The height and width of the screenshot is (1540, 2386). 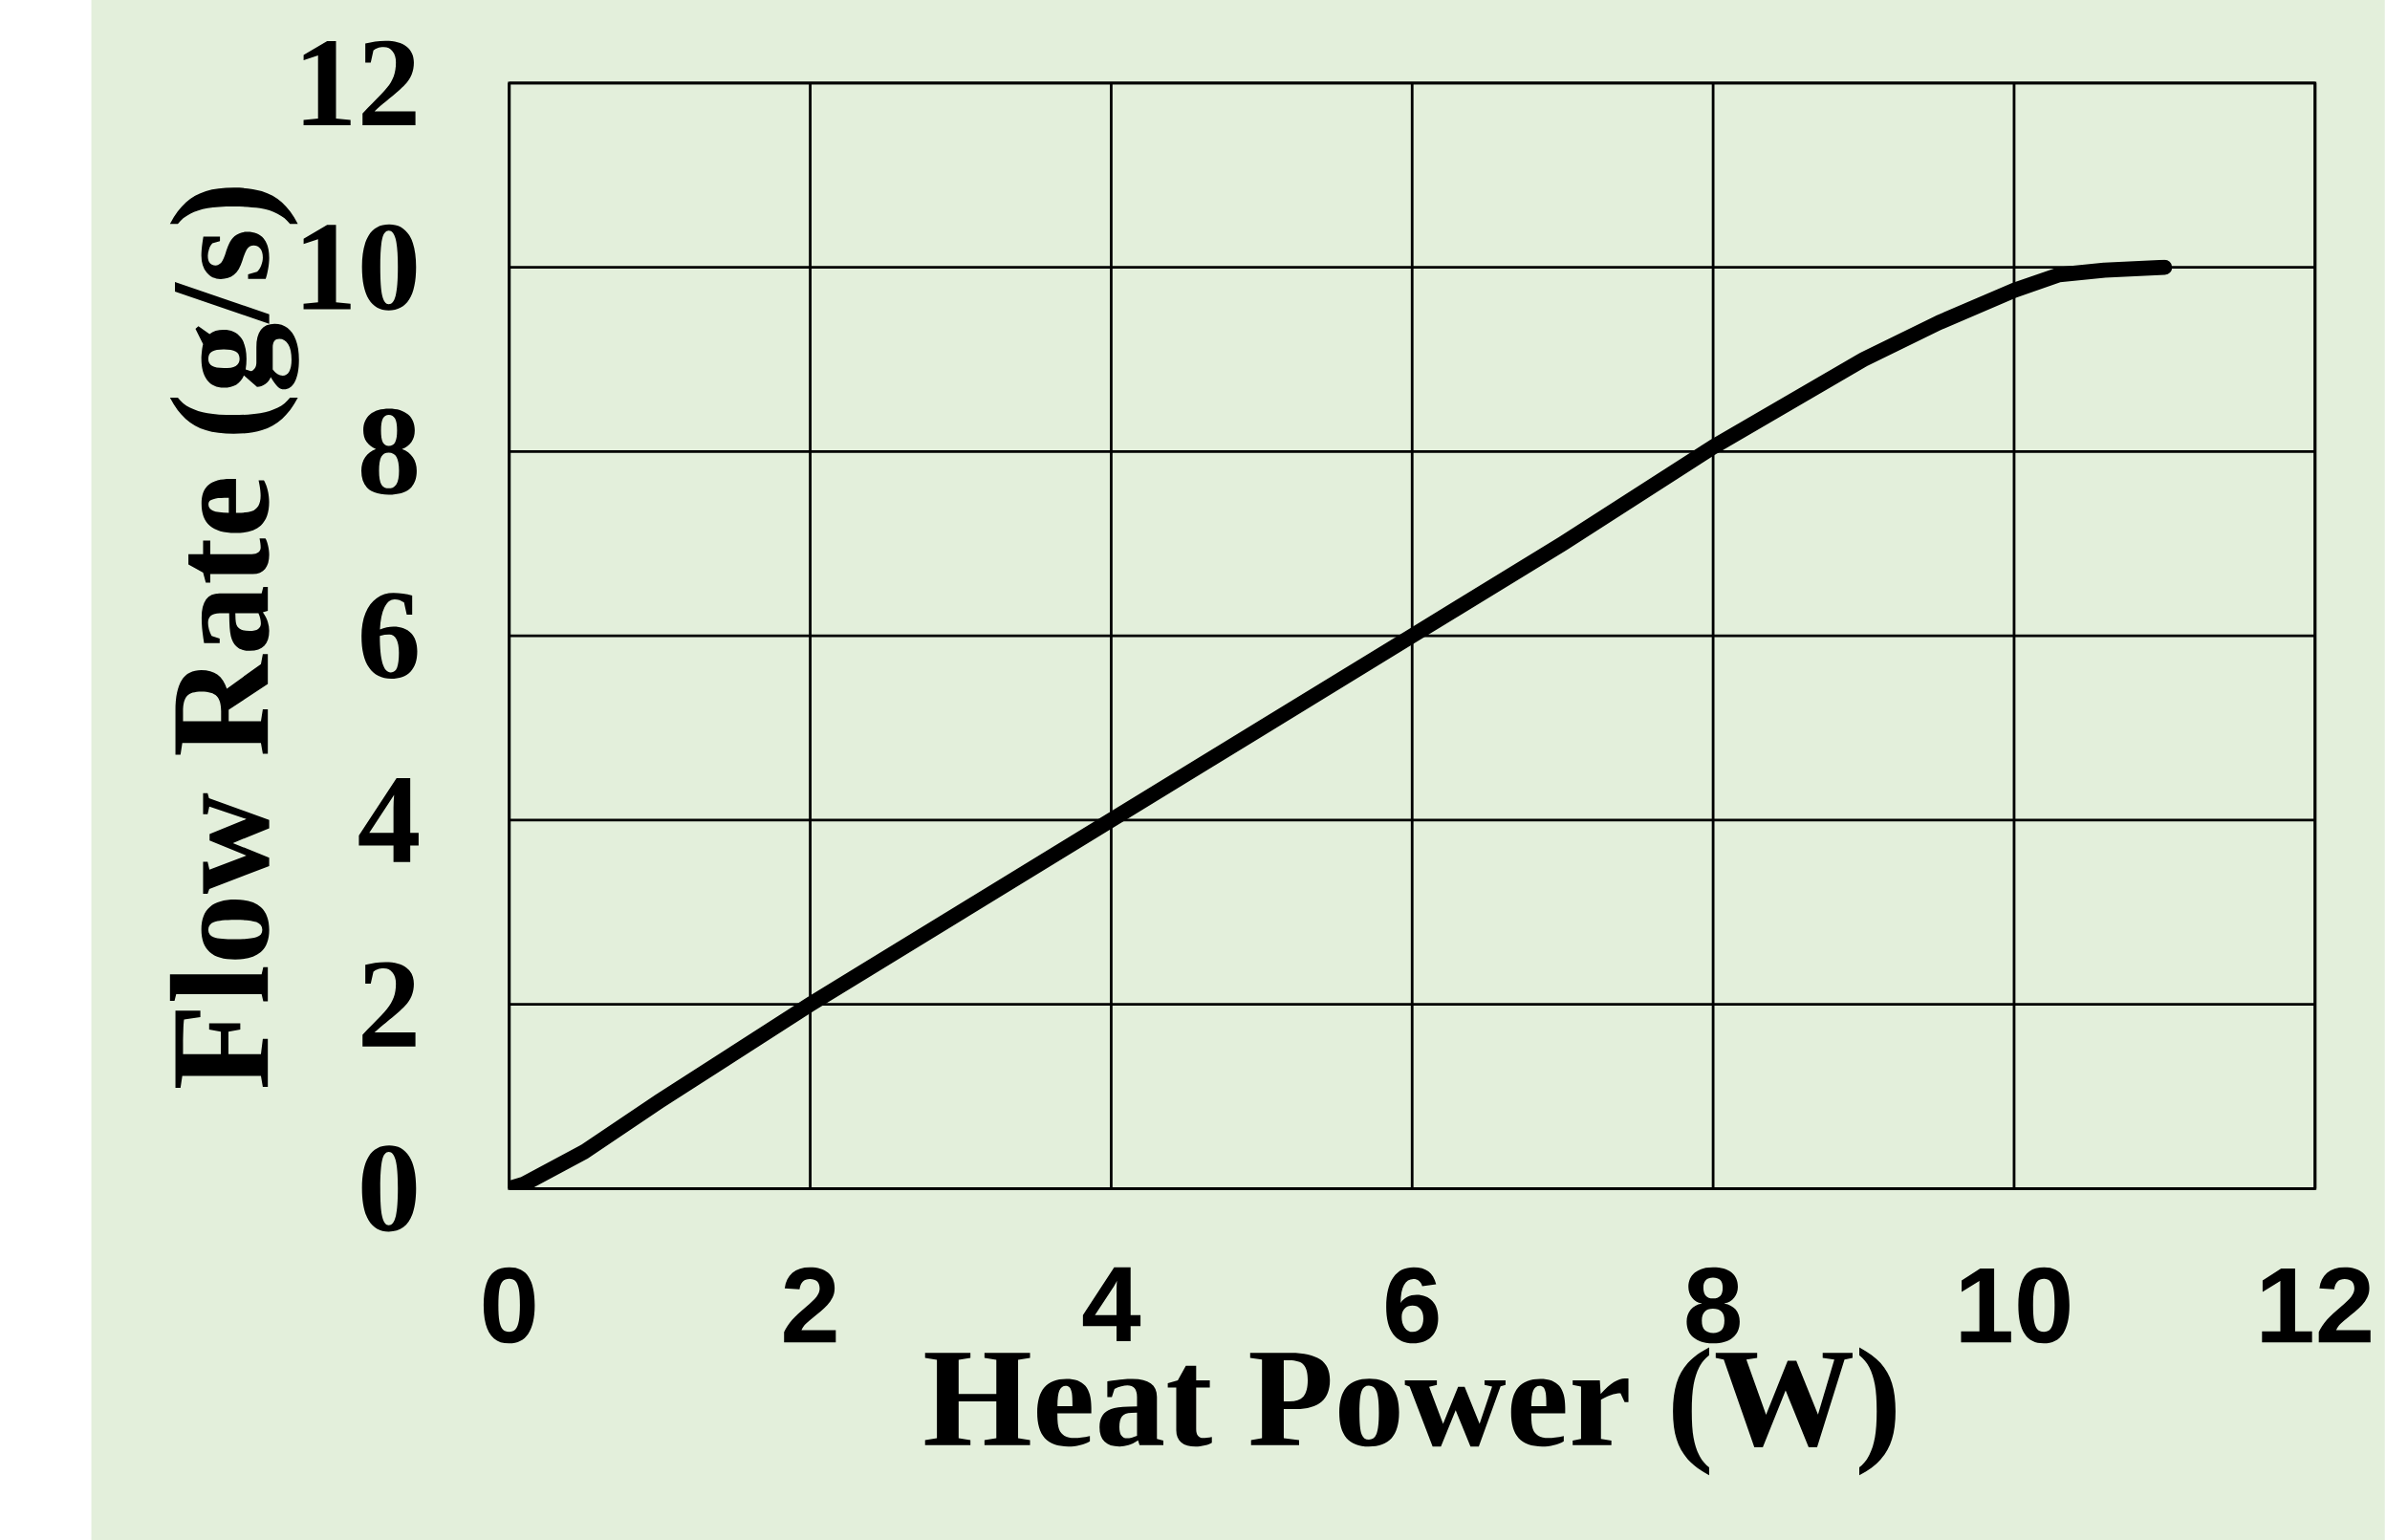 What do you see at coordinates (2016, 1306) in the screenshot?
I see `x-tick-label: 10` at bounding box center [2016, 1306].